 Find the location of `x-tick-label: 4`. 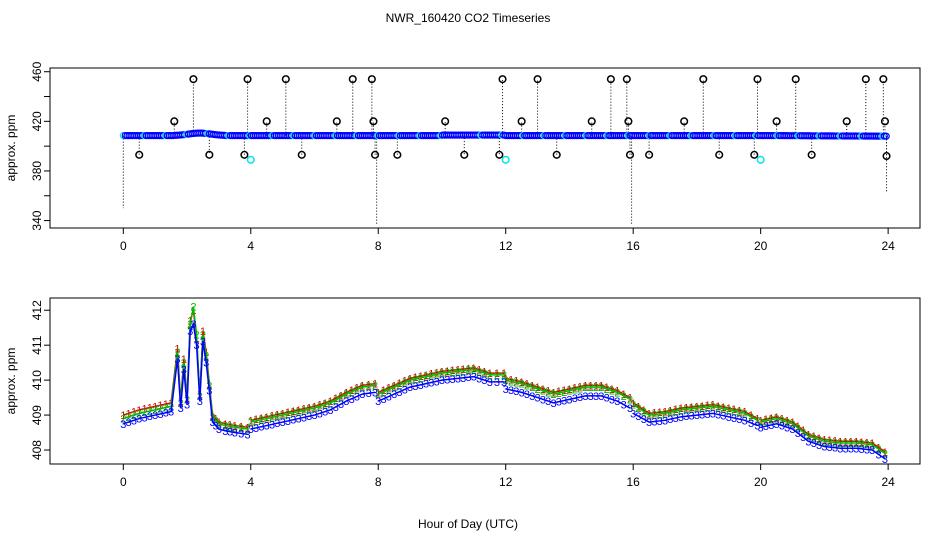

x-tick-label: 4 is located at coordinates (250, 246).